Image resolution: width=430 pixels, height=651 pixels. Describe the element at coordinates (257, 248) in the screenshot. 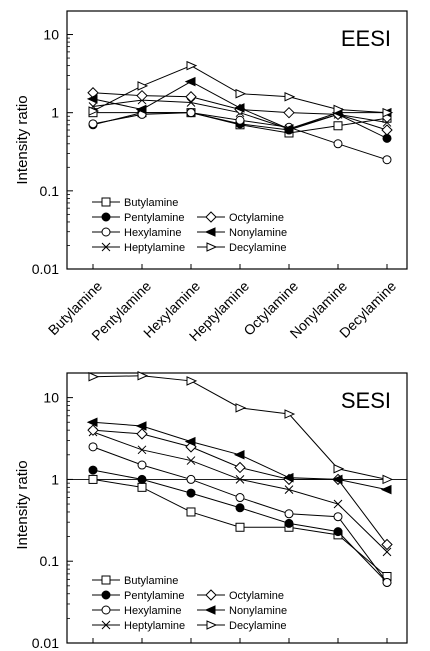

I see `eesi-legend-label-decylamine: Decylamine` at that location.